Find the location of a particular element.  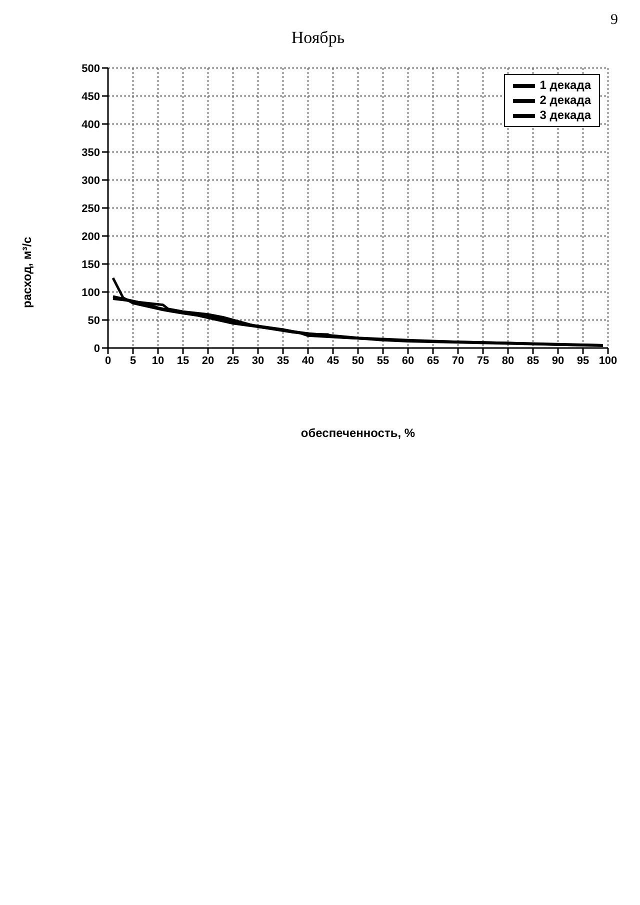

text: 9 is located at coordinates (614, 20).